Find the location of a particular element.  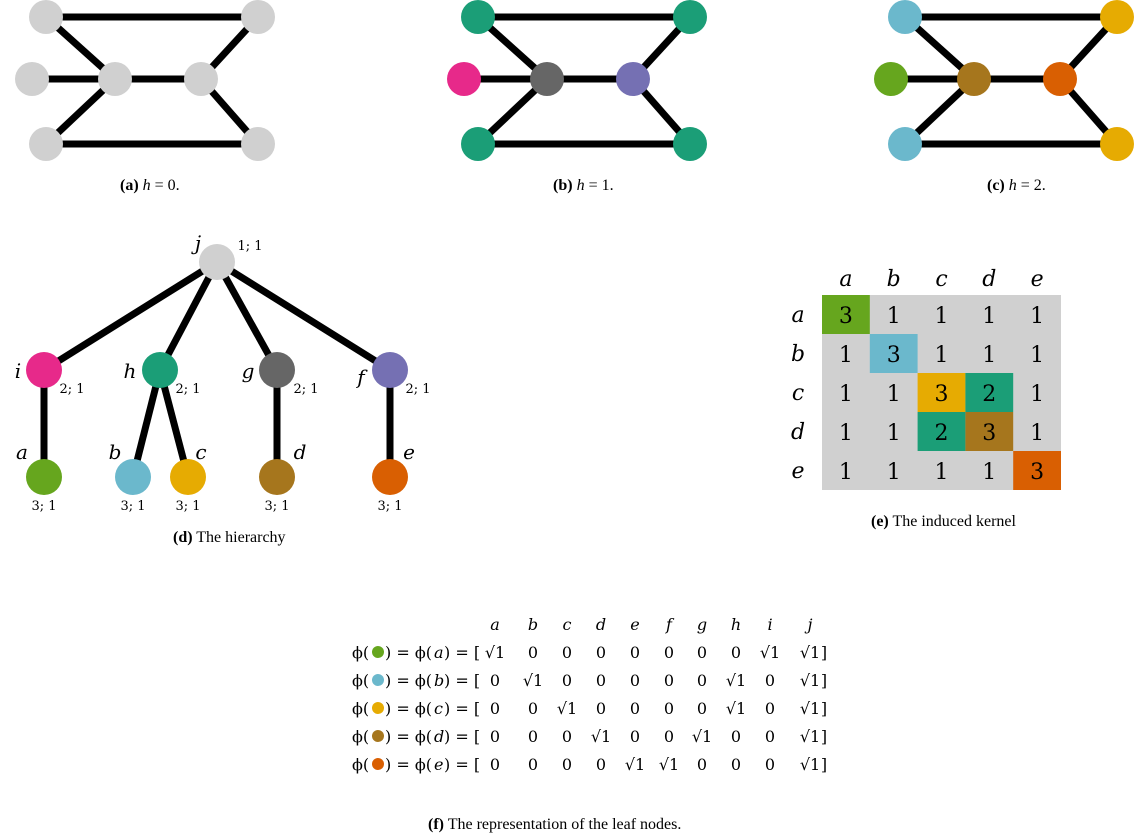

caption-e-text: The induced kernel is located at coordinates (952, 521).